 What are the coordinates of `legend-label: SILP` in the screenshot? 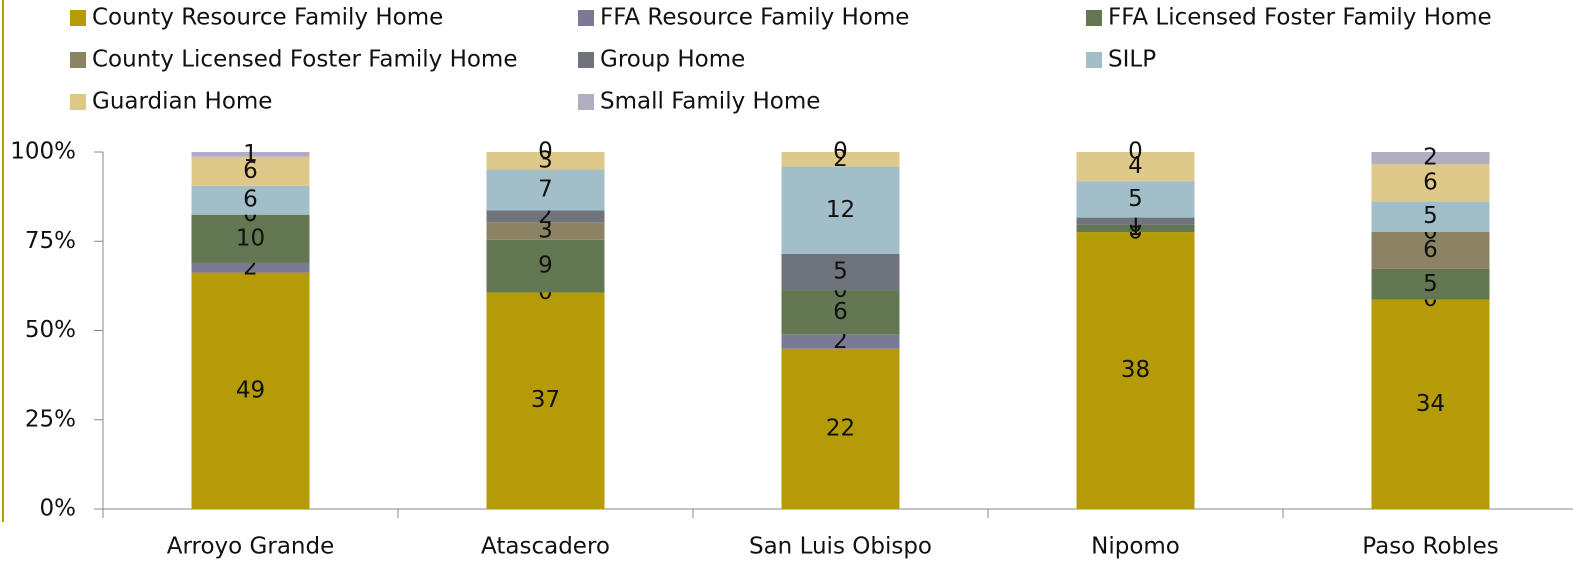 It's located at (1132, 60).